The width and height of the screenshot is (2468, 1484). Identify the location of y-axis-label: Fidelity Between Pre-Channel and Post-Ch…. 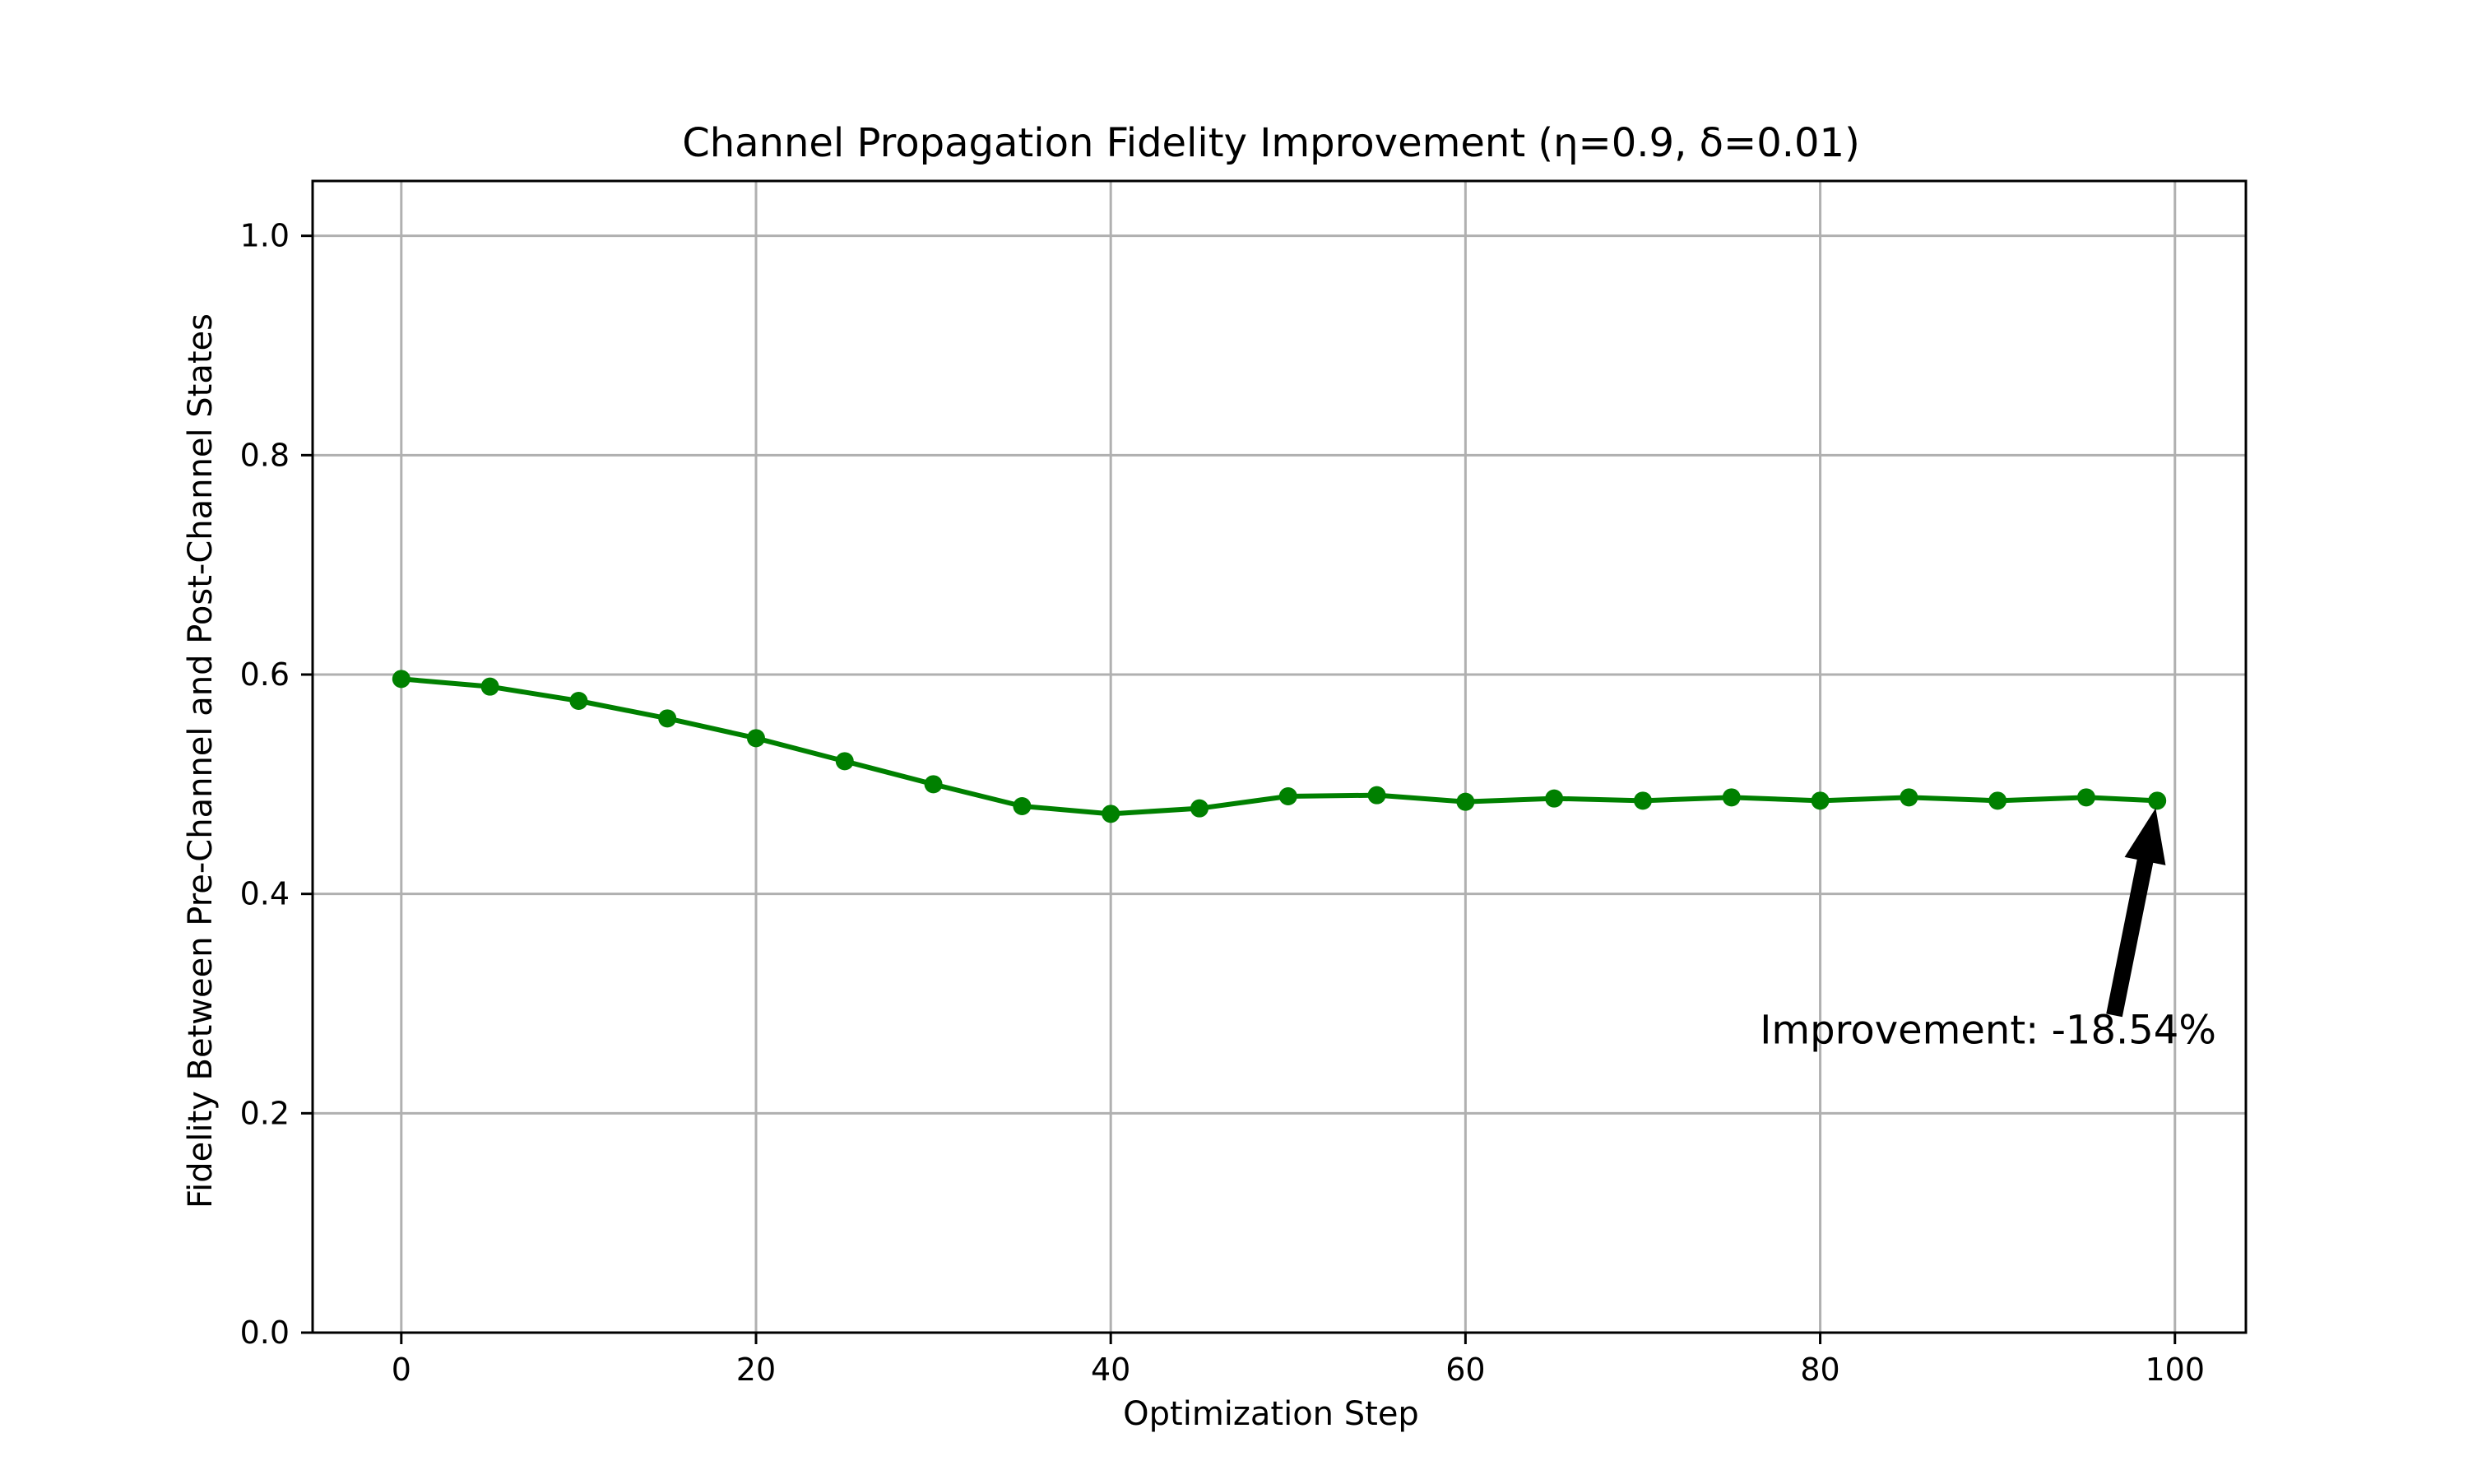
(201, 760).